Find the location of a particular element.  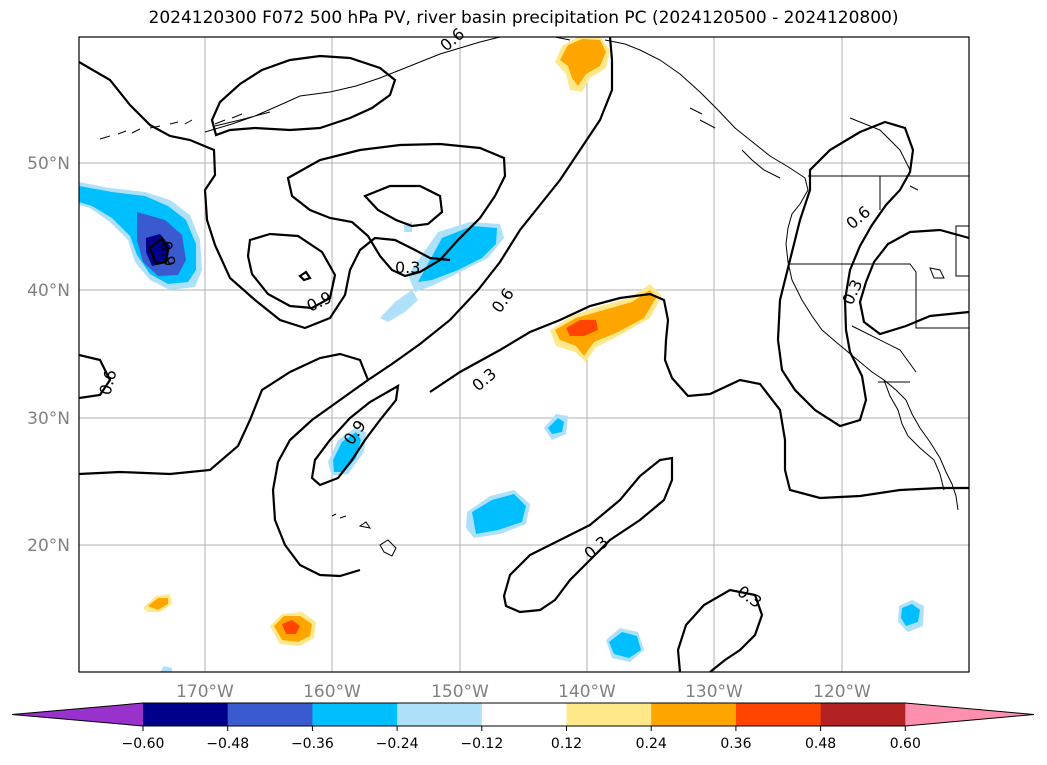

colorbar-extend-low is located at coordinates (77, 714).